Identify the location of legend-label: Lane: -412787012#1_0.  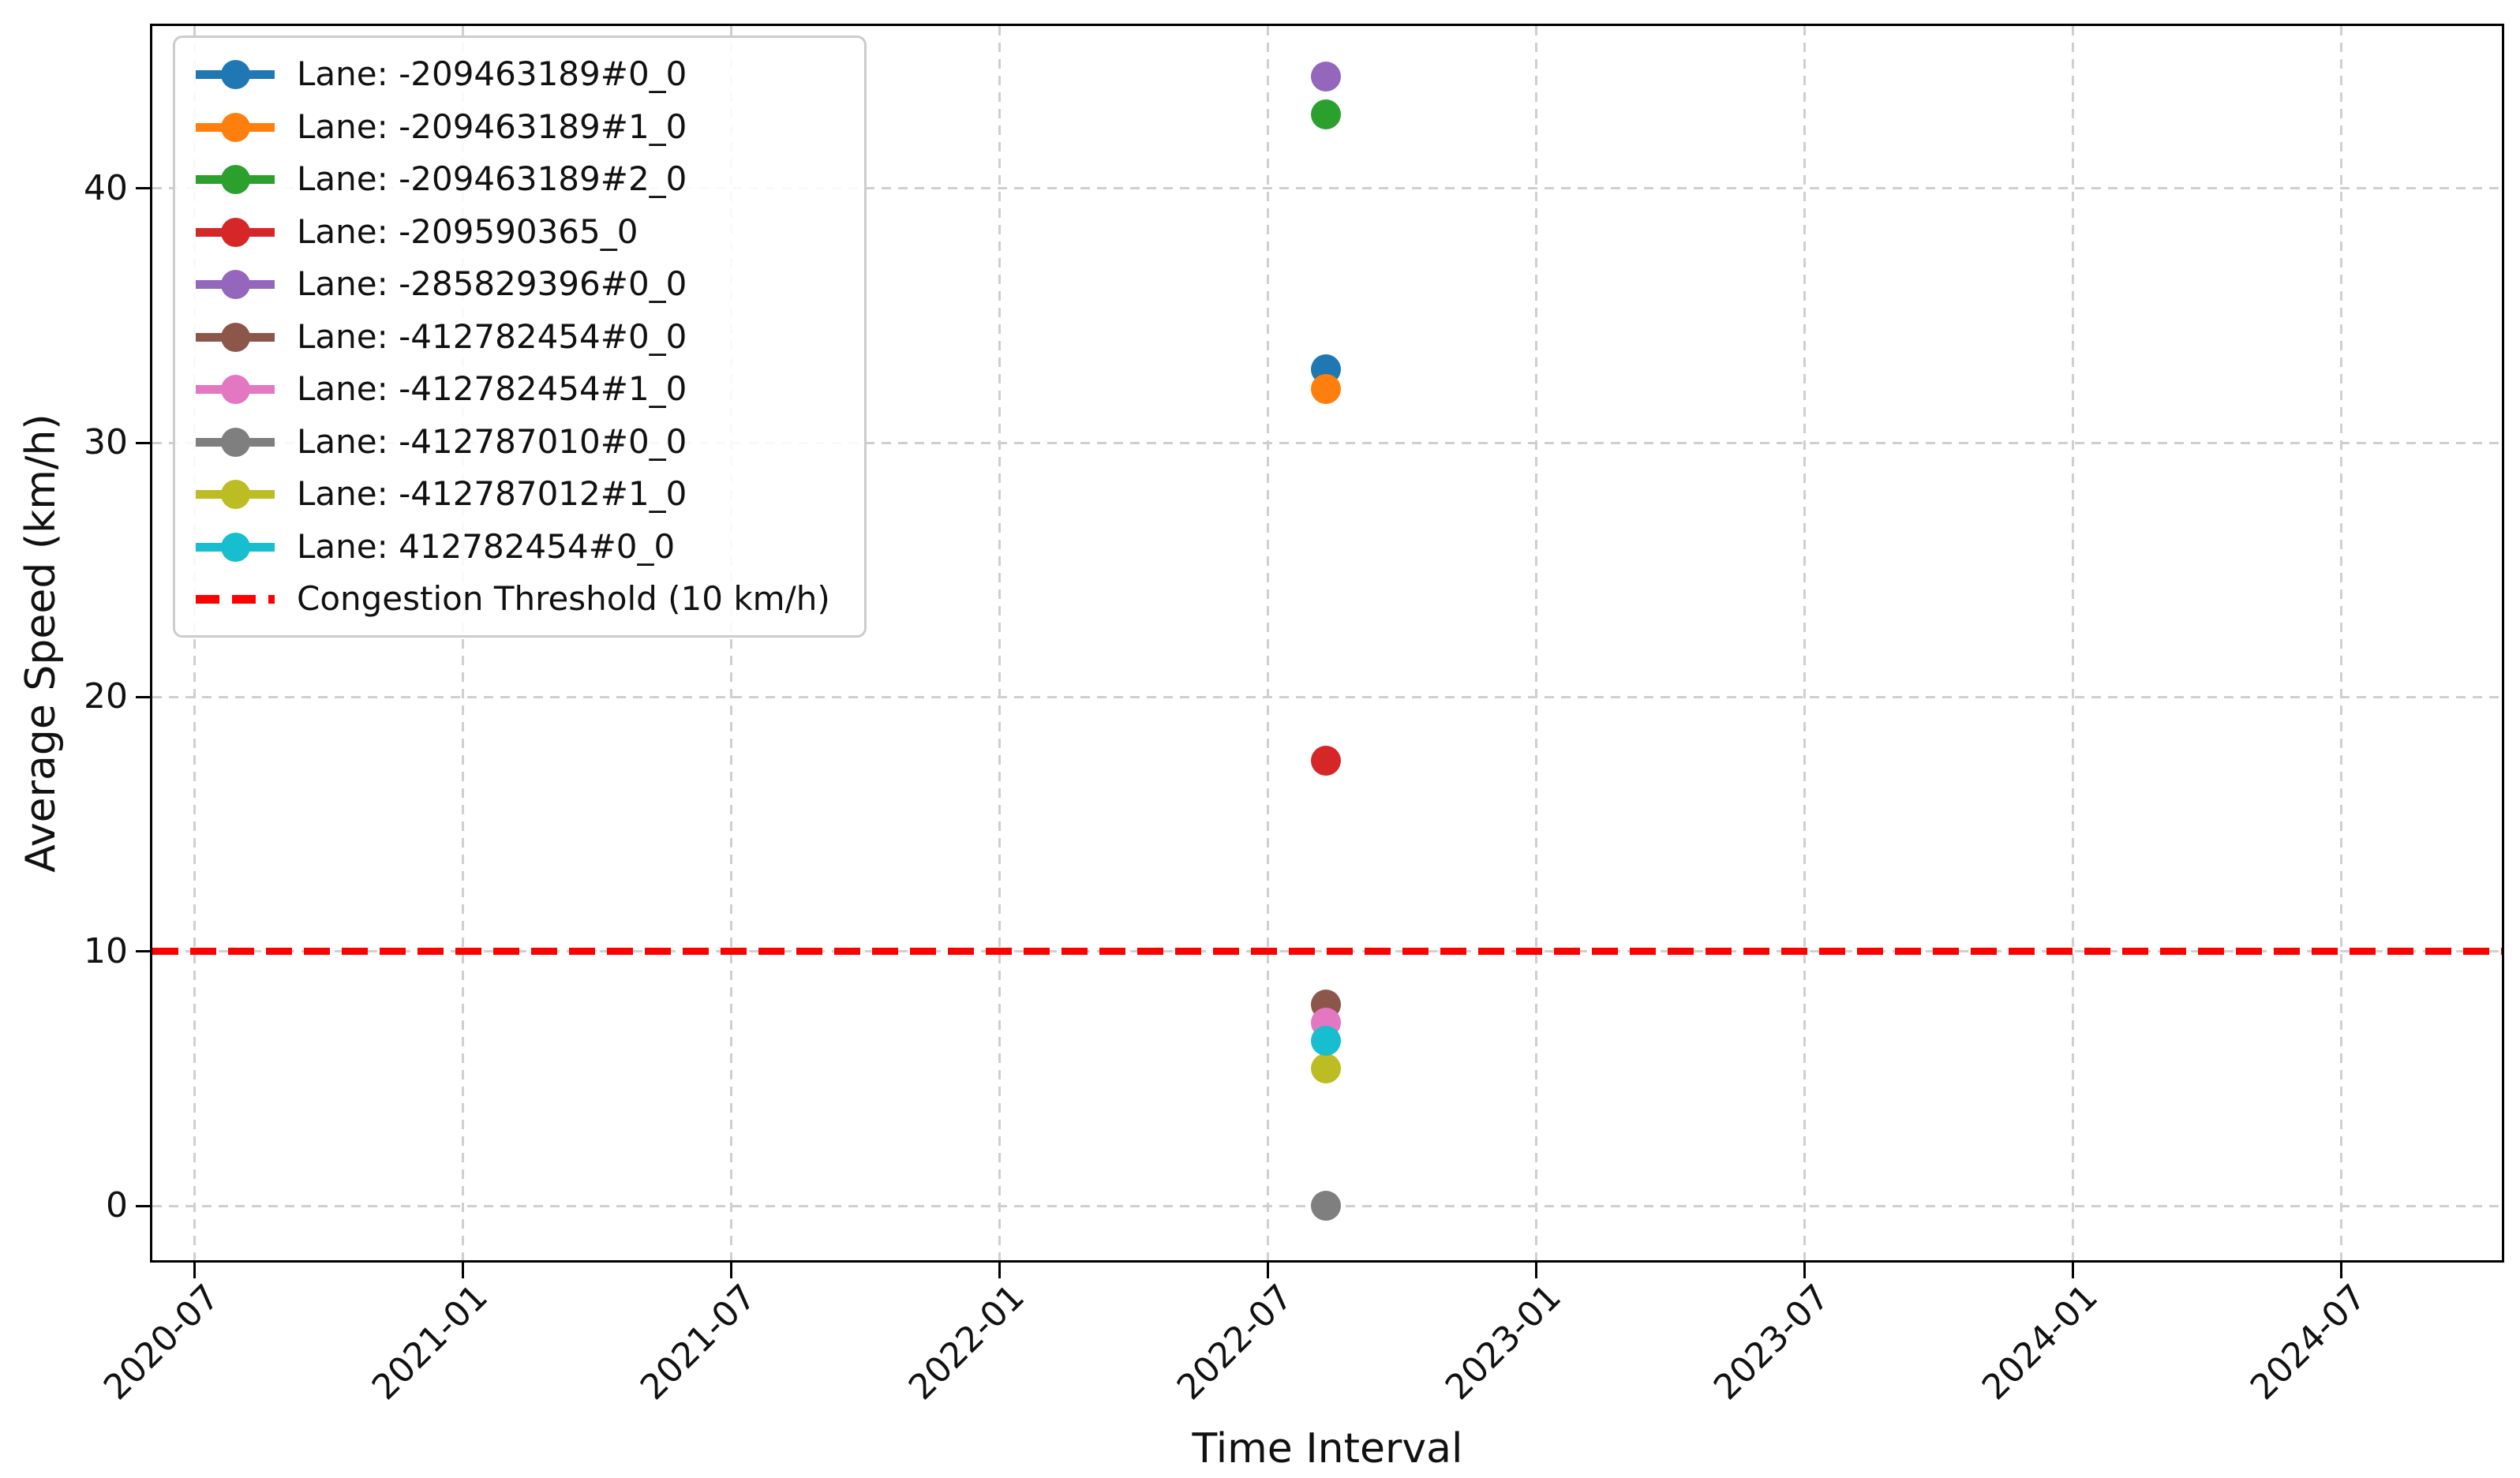
(492, 493).